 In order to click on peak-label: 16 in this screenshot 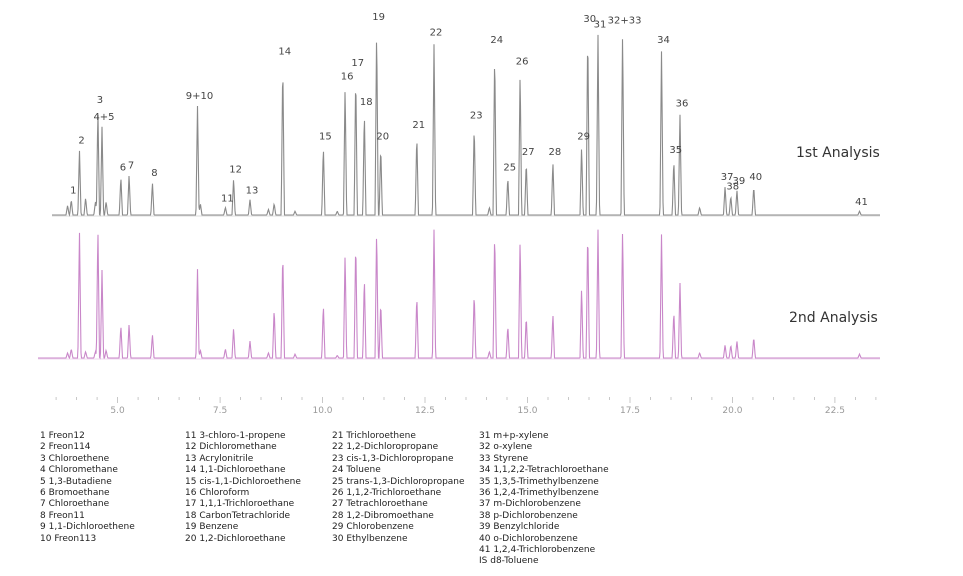, I will do `click(347, 77)`.